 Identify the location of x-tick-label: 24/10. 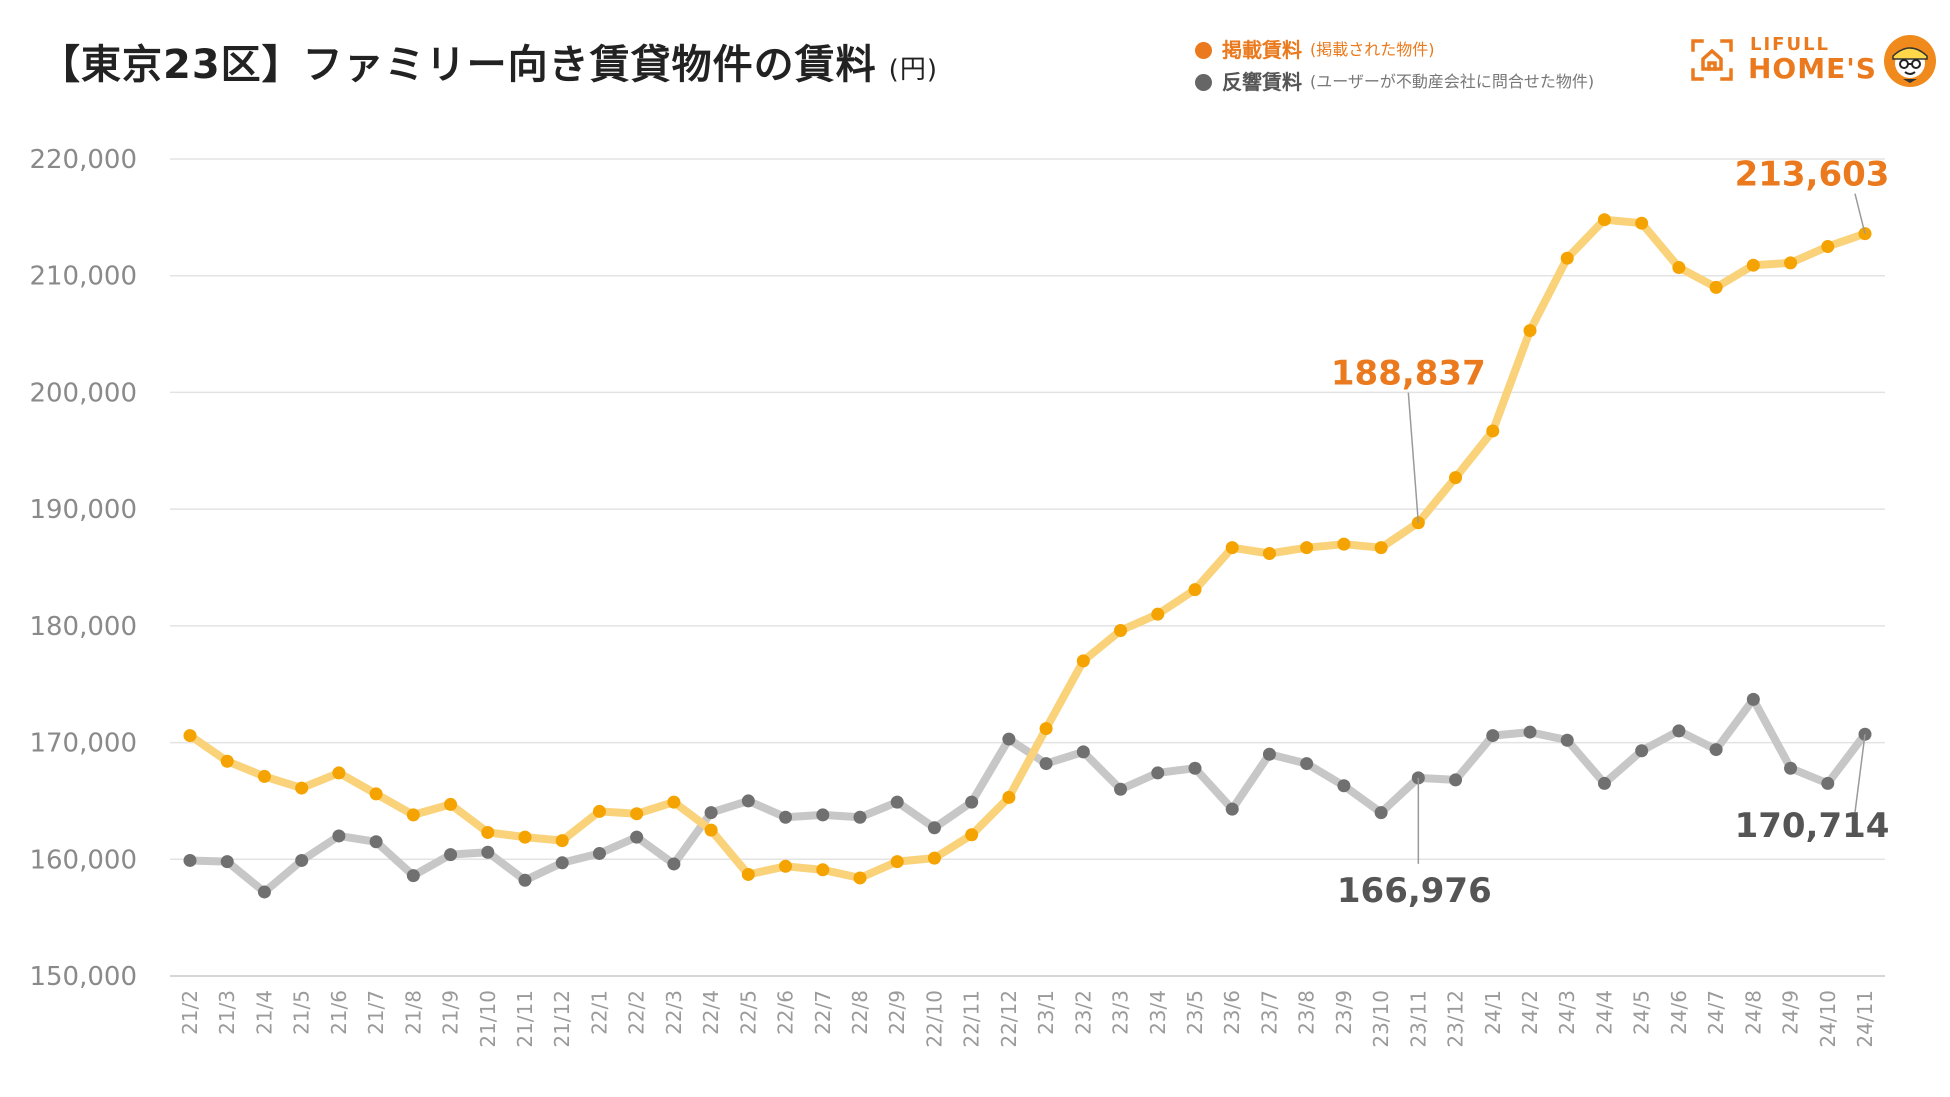
(1828, 1019).